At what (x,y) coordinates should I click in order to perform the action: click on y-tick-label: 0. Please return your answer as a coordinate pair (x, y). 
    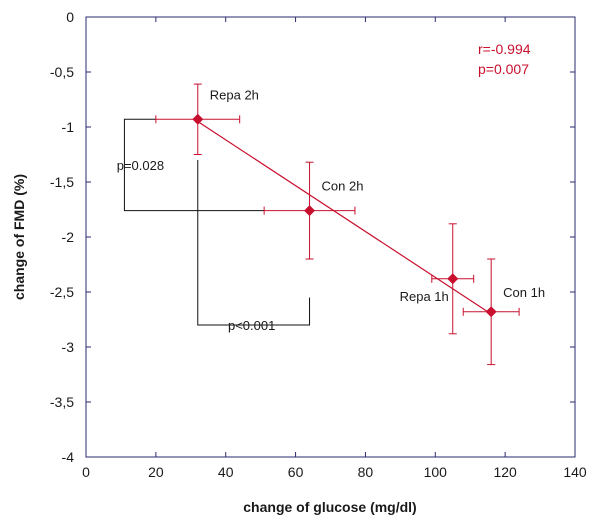
    Looking at the image, I should click on (70, 17).